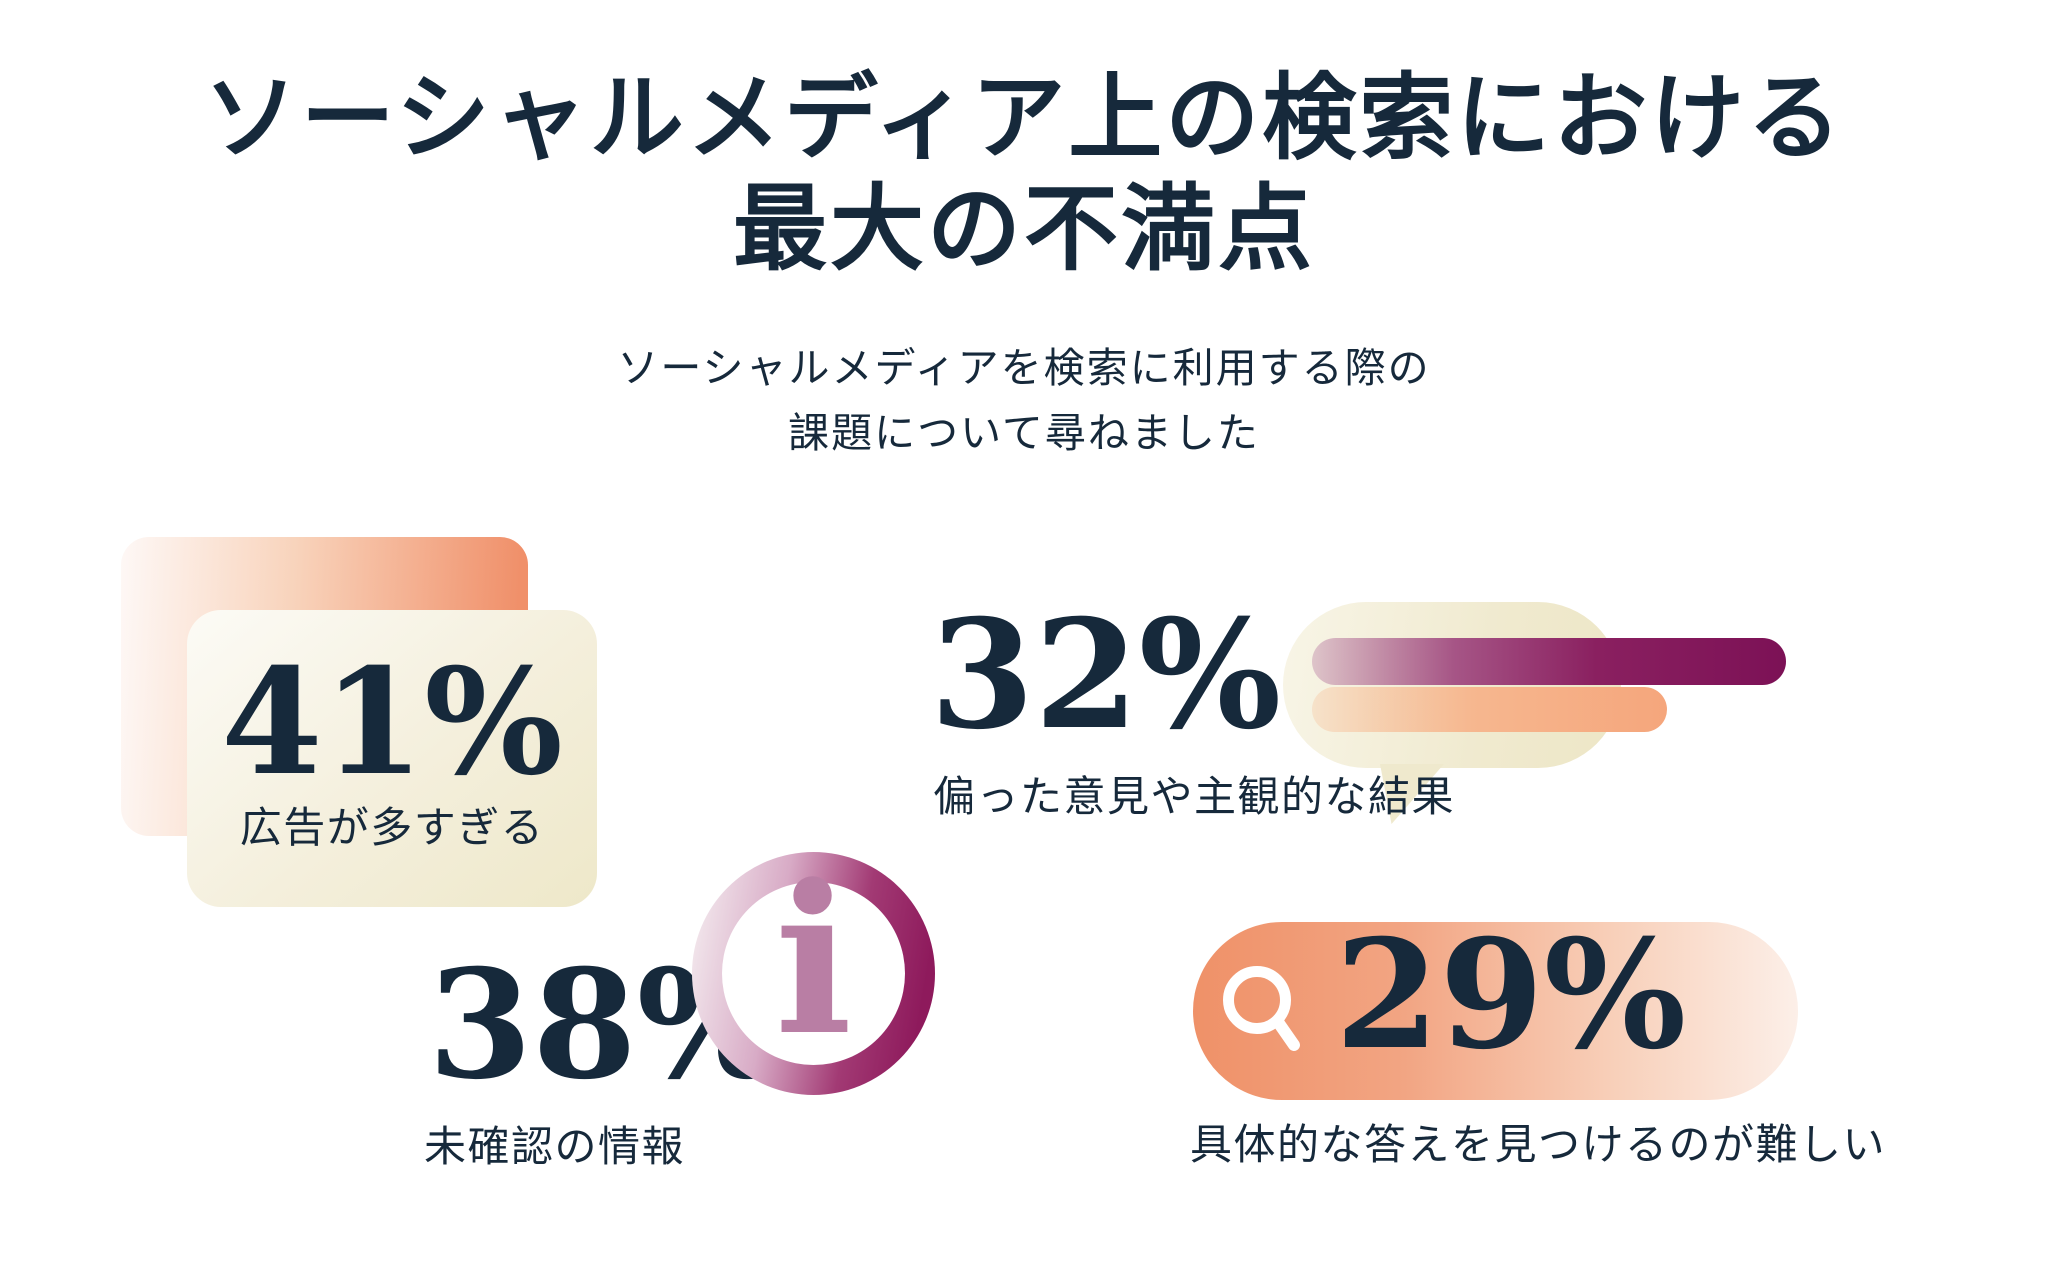 The image size is (2048, 1283). Describe the element at coordinates (1549, 661) in the screenshot. I see `purple-bar-shape` at that location.